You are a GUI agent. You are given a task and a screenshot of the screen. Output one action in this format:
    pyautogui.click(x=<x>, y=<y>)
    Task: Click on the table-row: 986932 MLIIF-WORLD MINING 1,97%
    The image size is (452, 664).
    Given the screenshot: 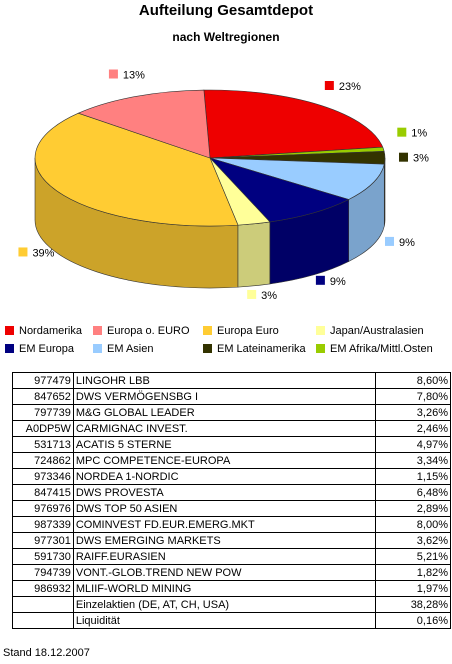 What is the action you would take?
    pyautogui.click(x=231, y=588)
    